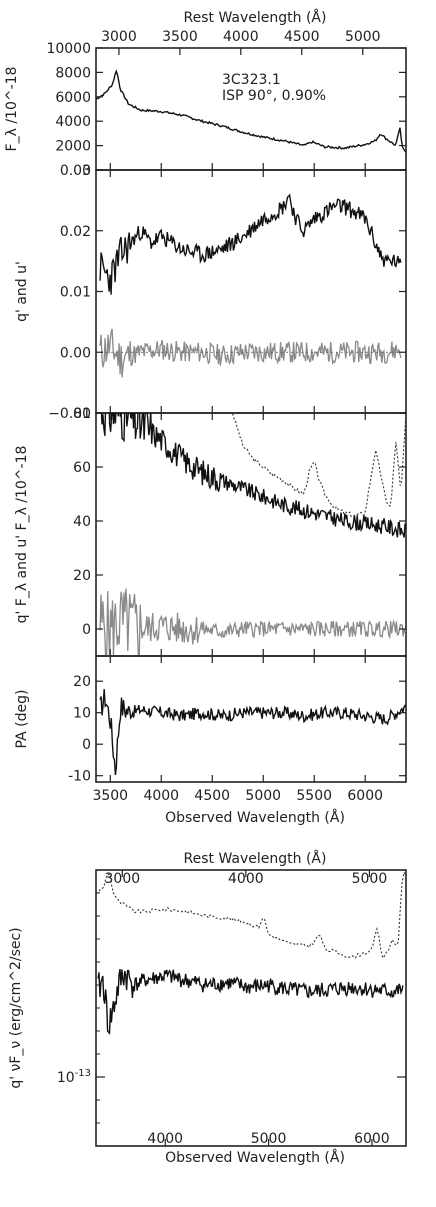 Image resolution: width=436 pixels, height=1207 pixels. Describe the element at coordinates (82, 522) in the screenshot. I see `panel-2-ytick-label: 40` at that location.